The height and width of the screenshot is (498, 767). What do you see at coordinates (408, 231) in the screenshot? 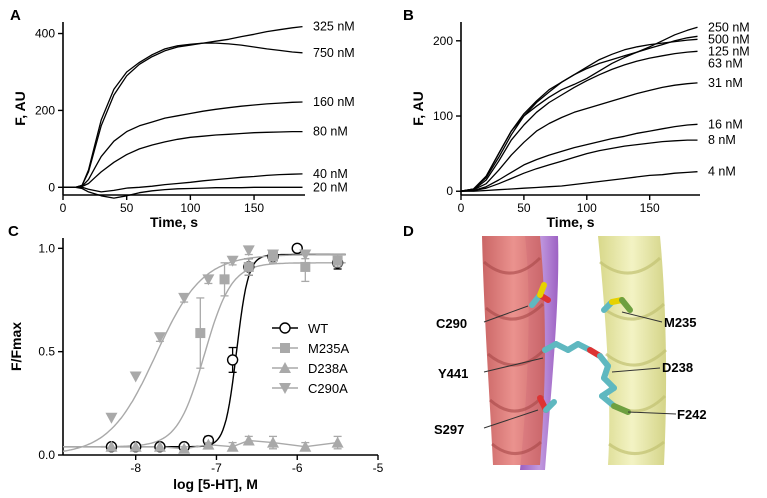
I see `panel-label-d: D` at bounding box center [408, 231].